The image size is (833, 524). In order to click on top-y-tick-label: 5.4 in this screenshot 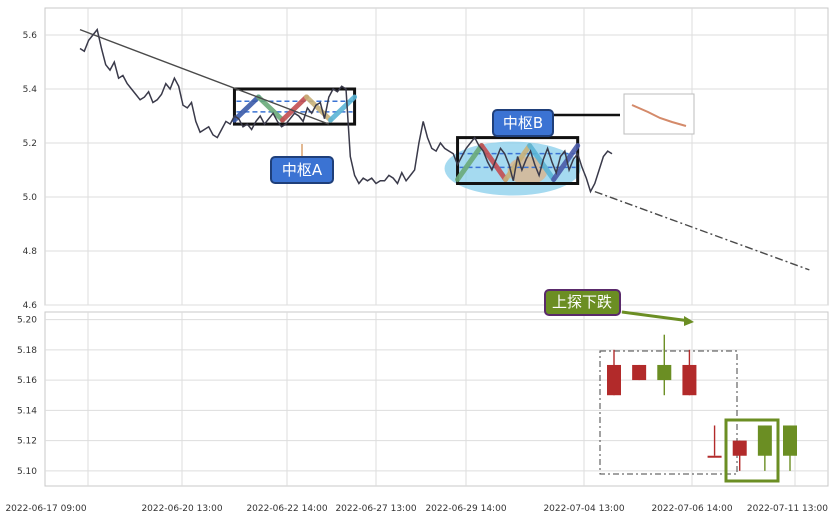, I will do `click(30, 90)`.